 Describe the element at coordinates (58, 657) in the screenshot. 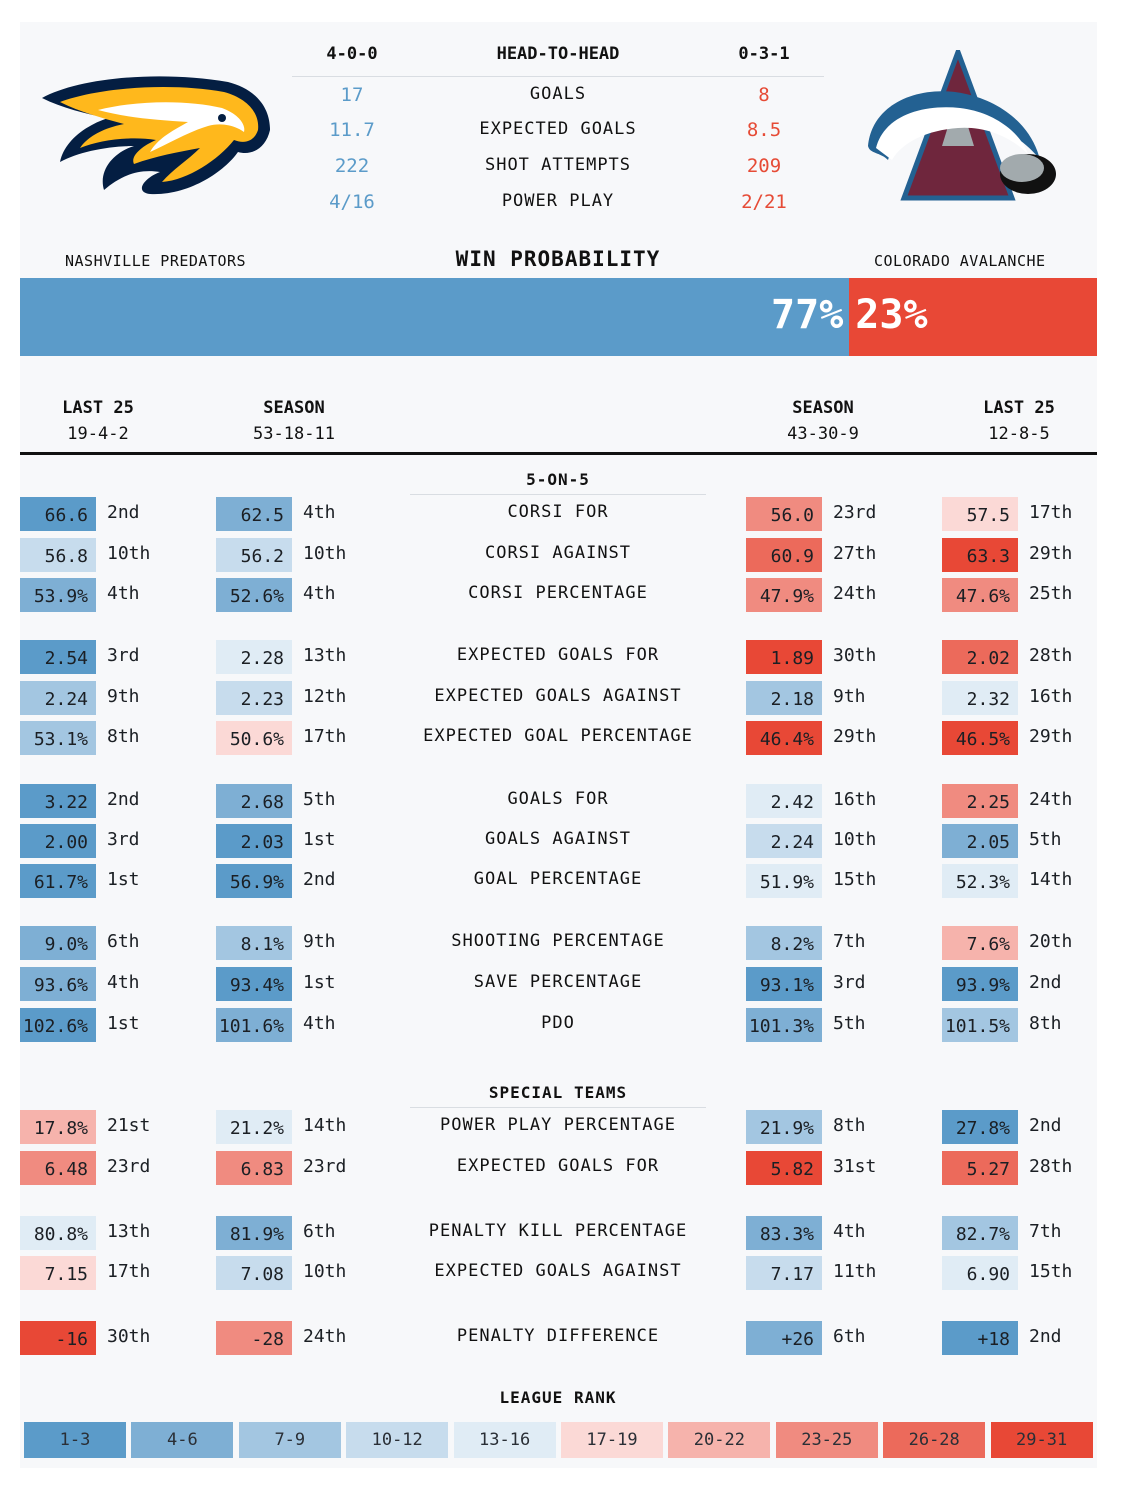

I see `nsh-last25-value: 2.54` at that location.